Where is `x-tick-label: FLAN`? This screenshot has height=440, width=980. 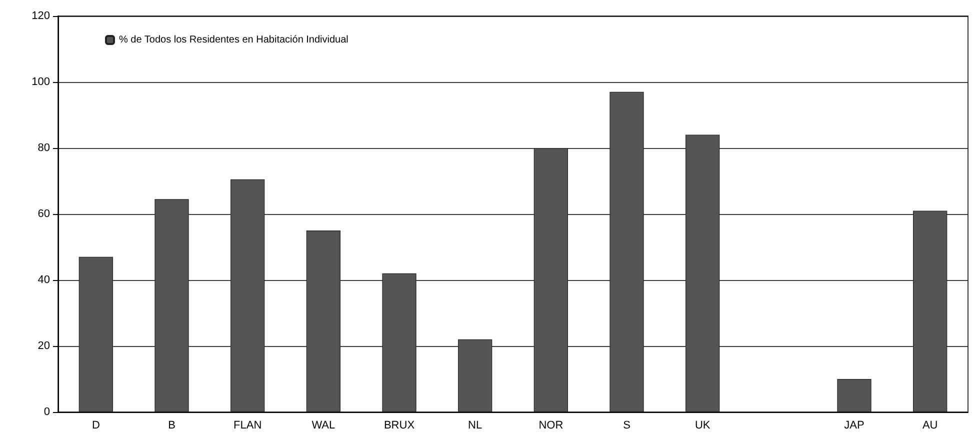 x-tick-label: FLAN is located at coordinates (248, 426).